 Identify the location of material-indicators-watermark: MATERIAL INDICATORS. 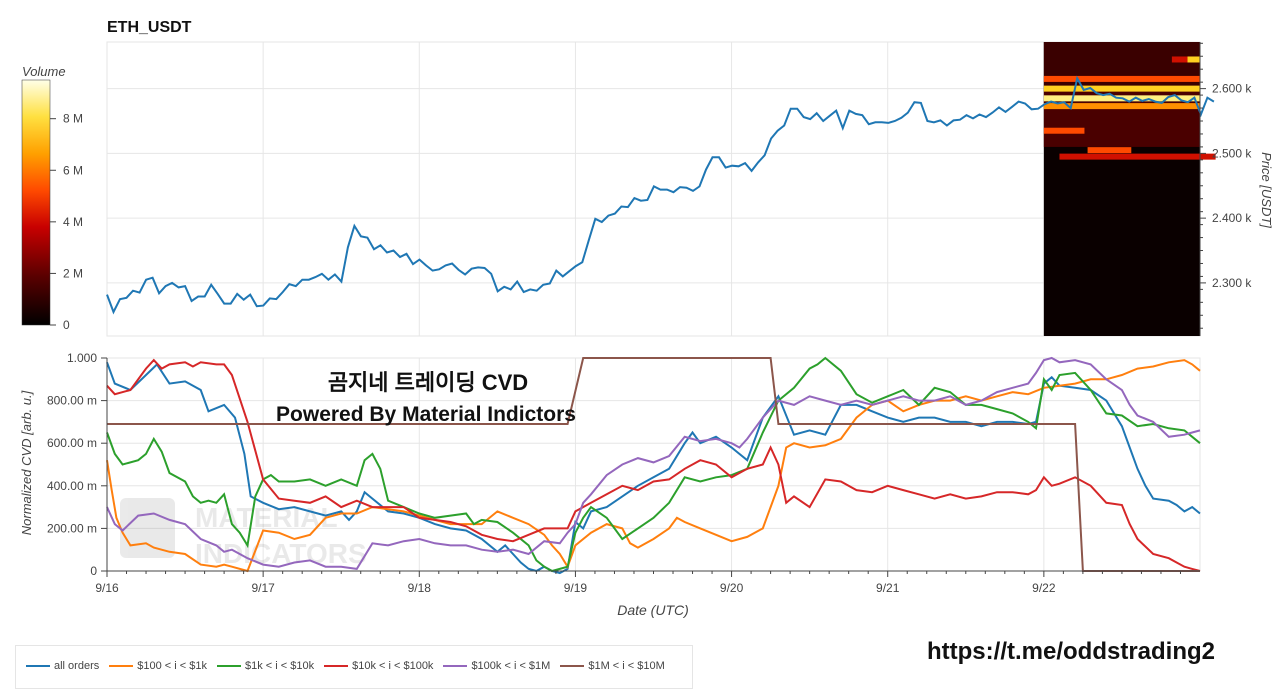
(243, 533).